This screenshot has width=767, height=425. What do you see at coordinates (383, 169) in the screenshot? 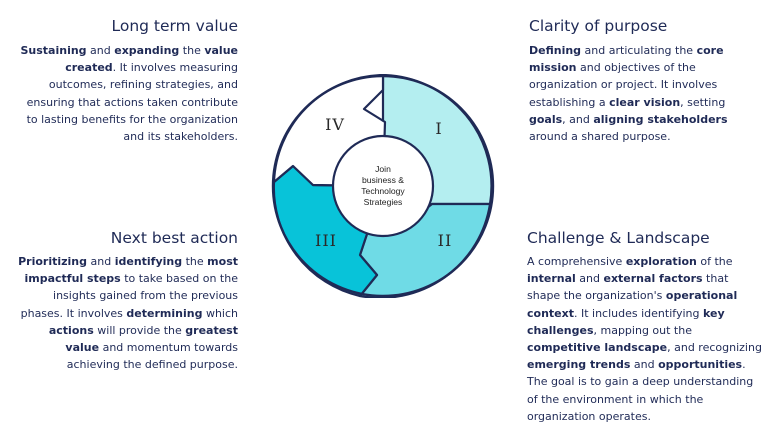
I see `center-label-line-1: Join` at bounding box center [383, 169].